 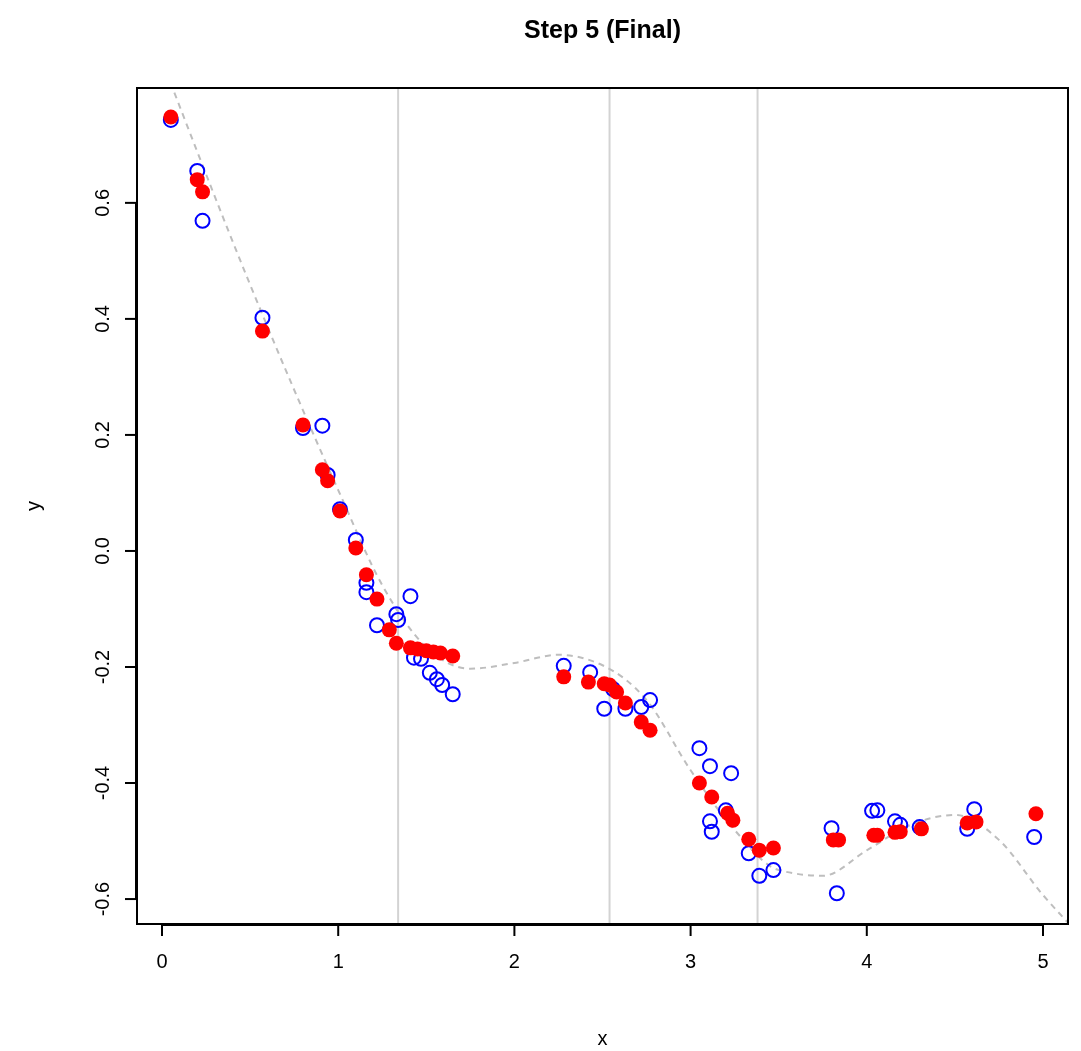 I want to click on x-axis-title: x, so click(x=602, y=1038).